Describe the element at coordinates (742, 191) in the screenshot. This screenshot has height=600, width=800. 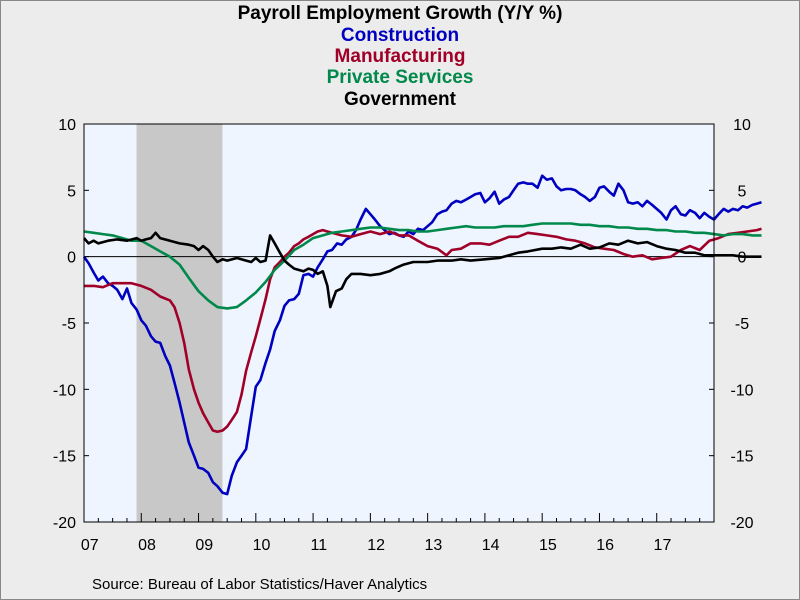
I see `y-tick-label-right: 5` at that location.